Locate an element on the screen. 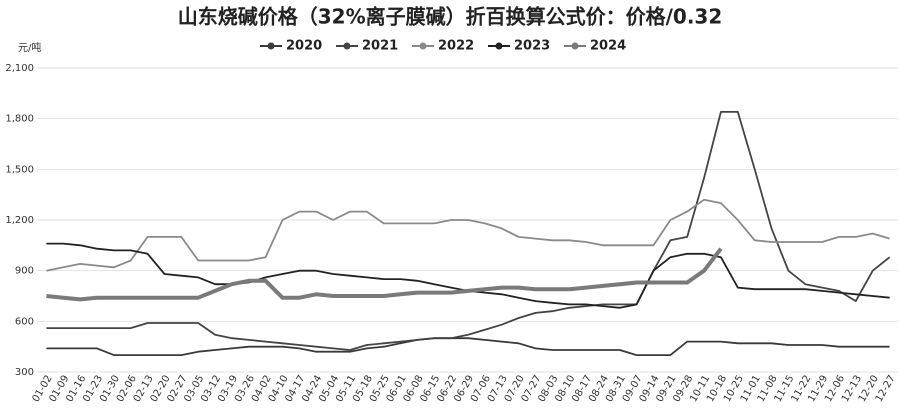  y-tick-label: 900 is located at coordinates (24, 271).